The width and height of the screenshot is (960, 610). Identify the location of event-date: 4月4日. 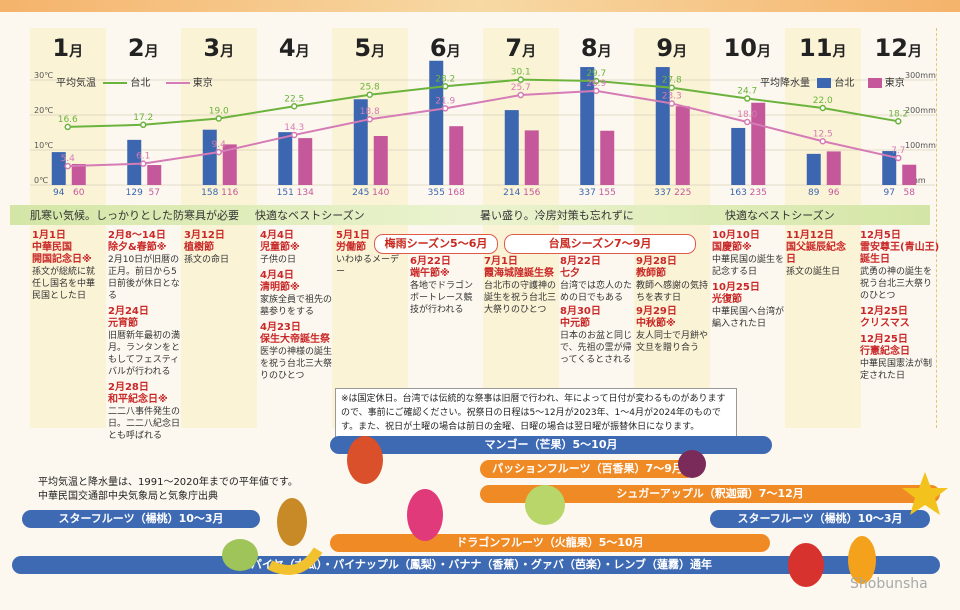
(277, 235).